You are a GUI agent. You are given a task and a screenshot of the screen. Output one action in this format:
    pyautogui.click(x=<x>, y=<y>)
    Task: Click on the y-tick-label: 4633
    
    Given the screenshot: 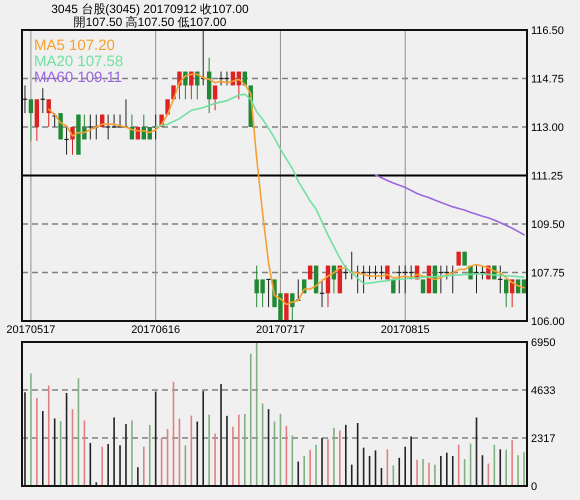 What is the action you would take?
    pyautogui.click(x=543, y=391)
    